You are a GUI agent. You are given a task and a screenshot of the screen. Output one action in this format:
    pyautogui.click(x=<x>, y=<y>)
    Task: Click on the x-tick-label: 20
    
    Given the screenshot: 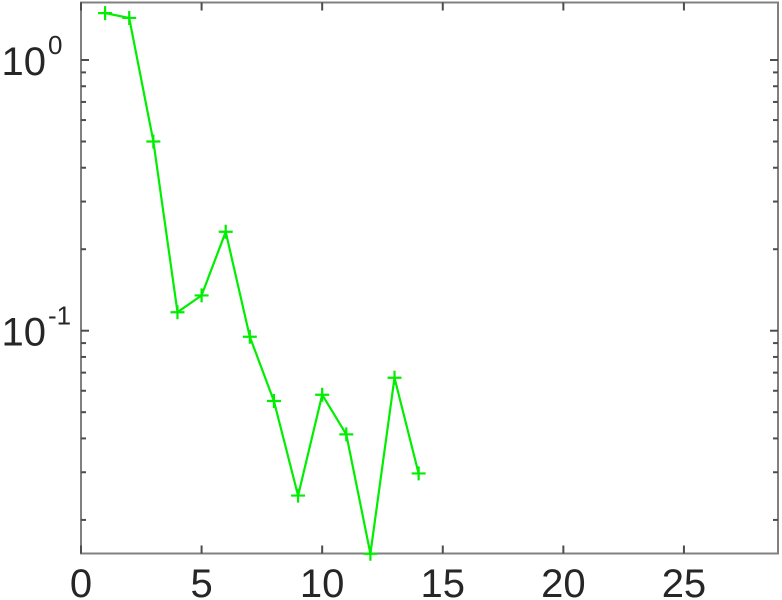 What is the action you would take?
    pyautogui.click(x=563, y=581)
    